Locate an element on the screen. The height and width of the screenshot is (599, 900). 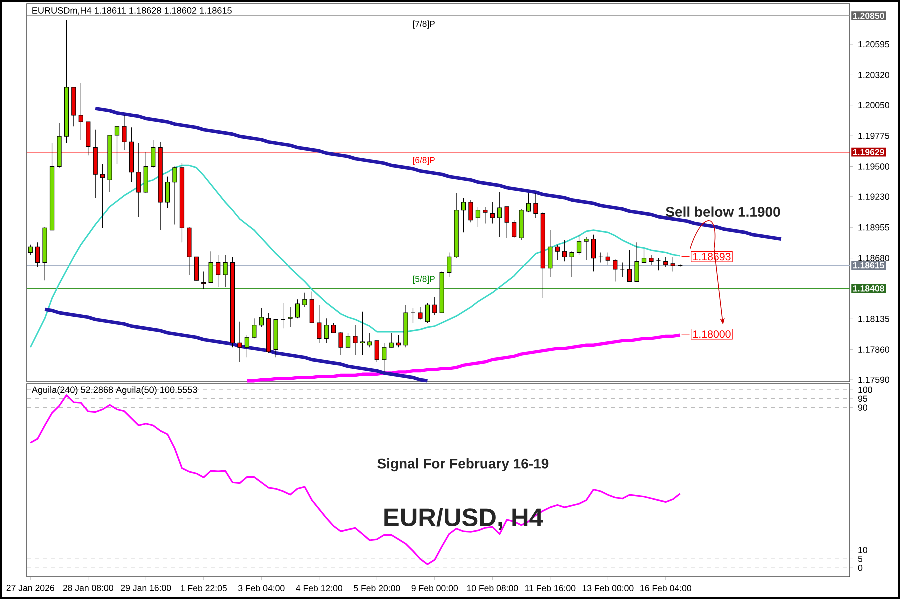
y-tick-label: 1.20050 is located at coordinates (874, 105).